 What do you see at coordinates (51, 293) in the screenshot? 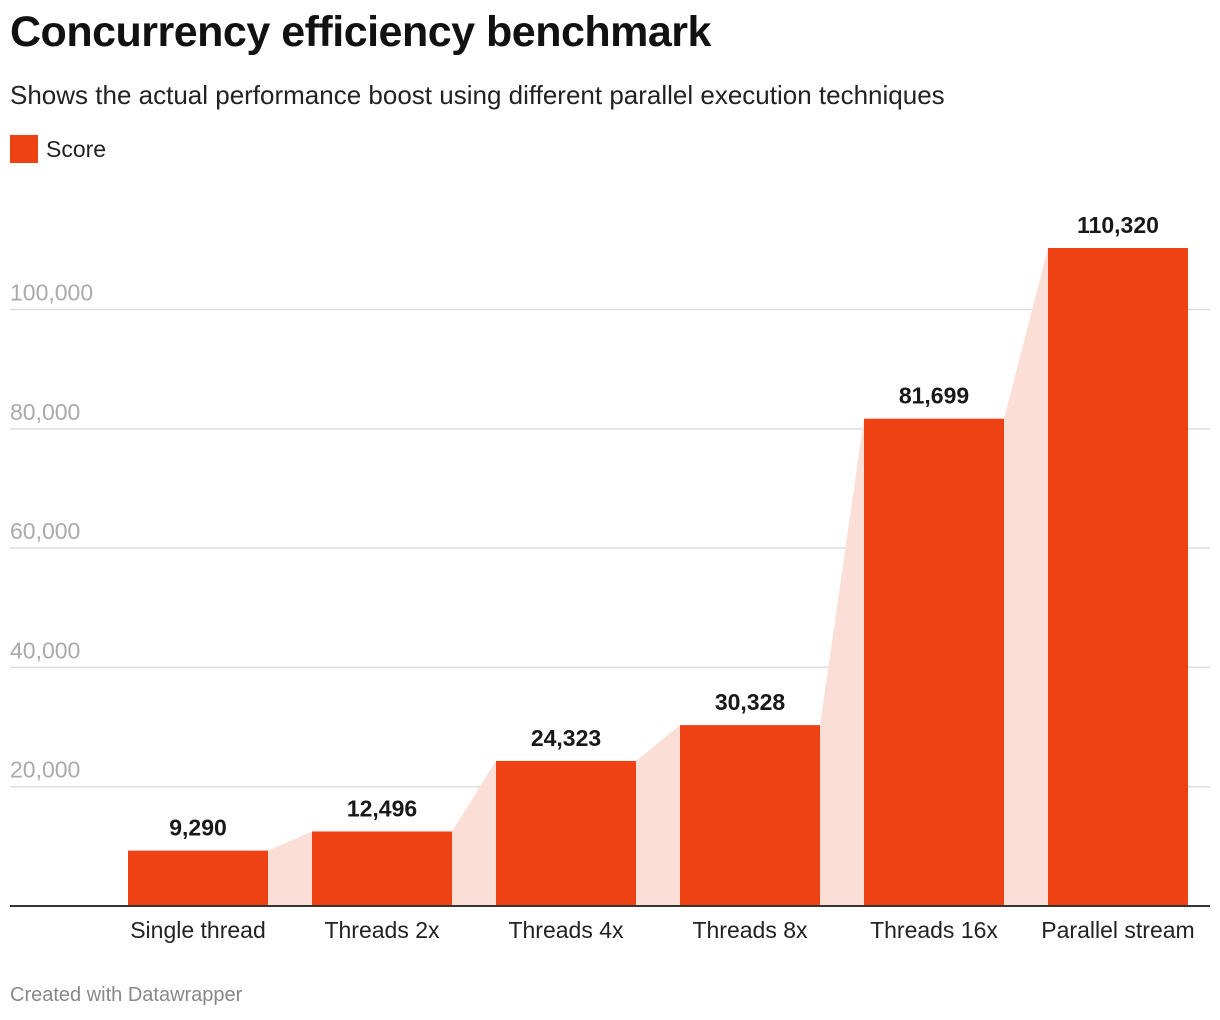
I see `y-tick-label: 100,000` at bounding box center [51, 293].